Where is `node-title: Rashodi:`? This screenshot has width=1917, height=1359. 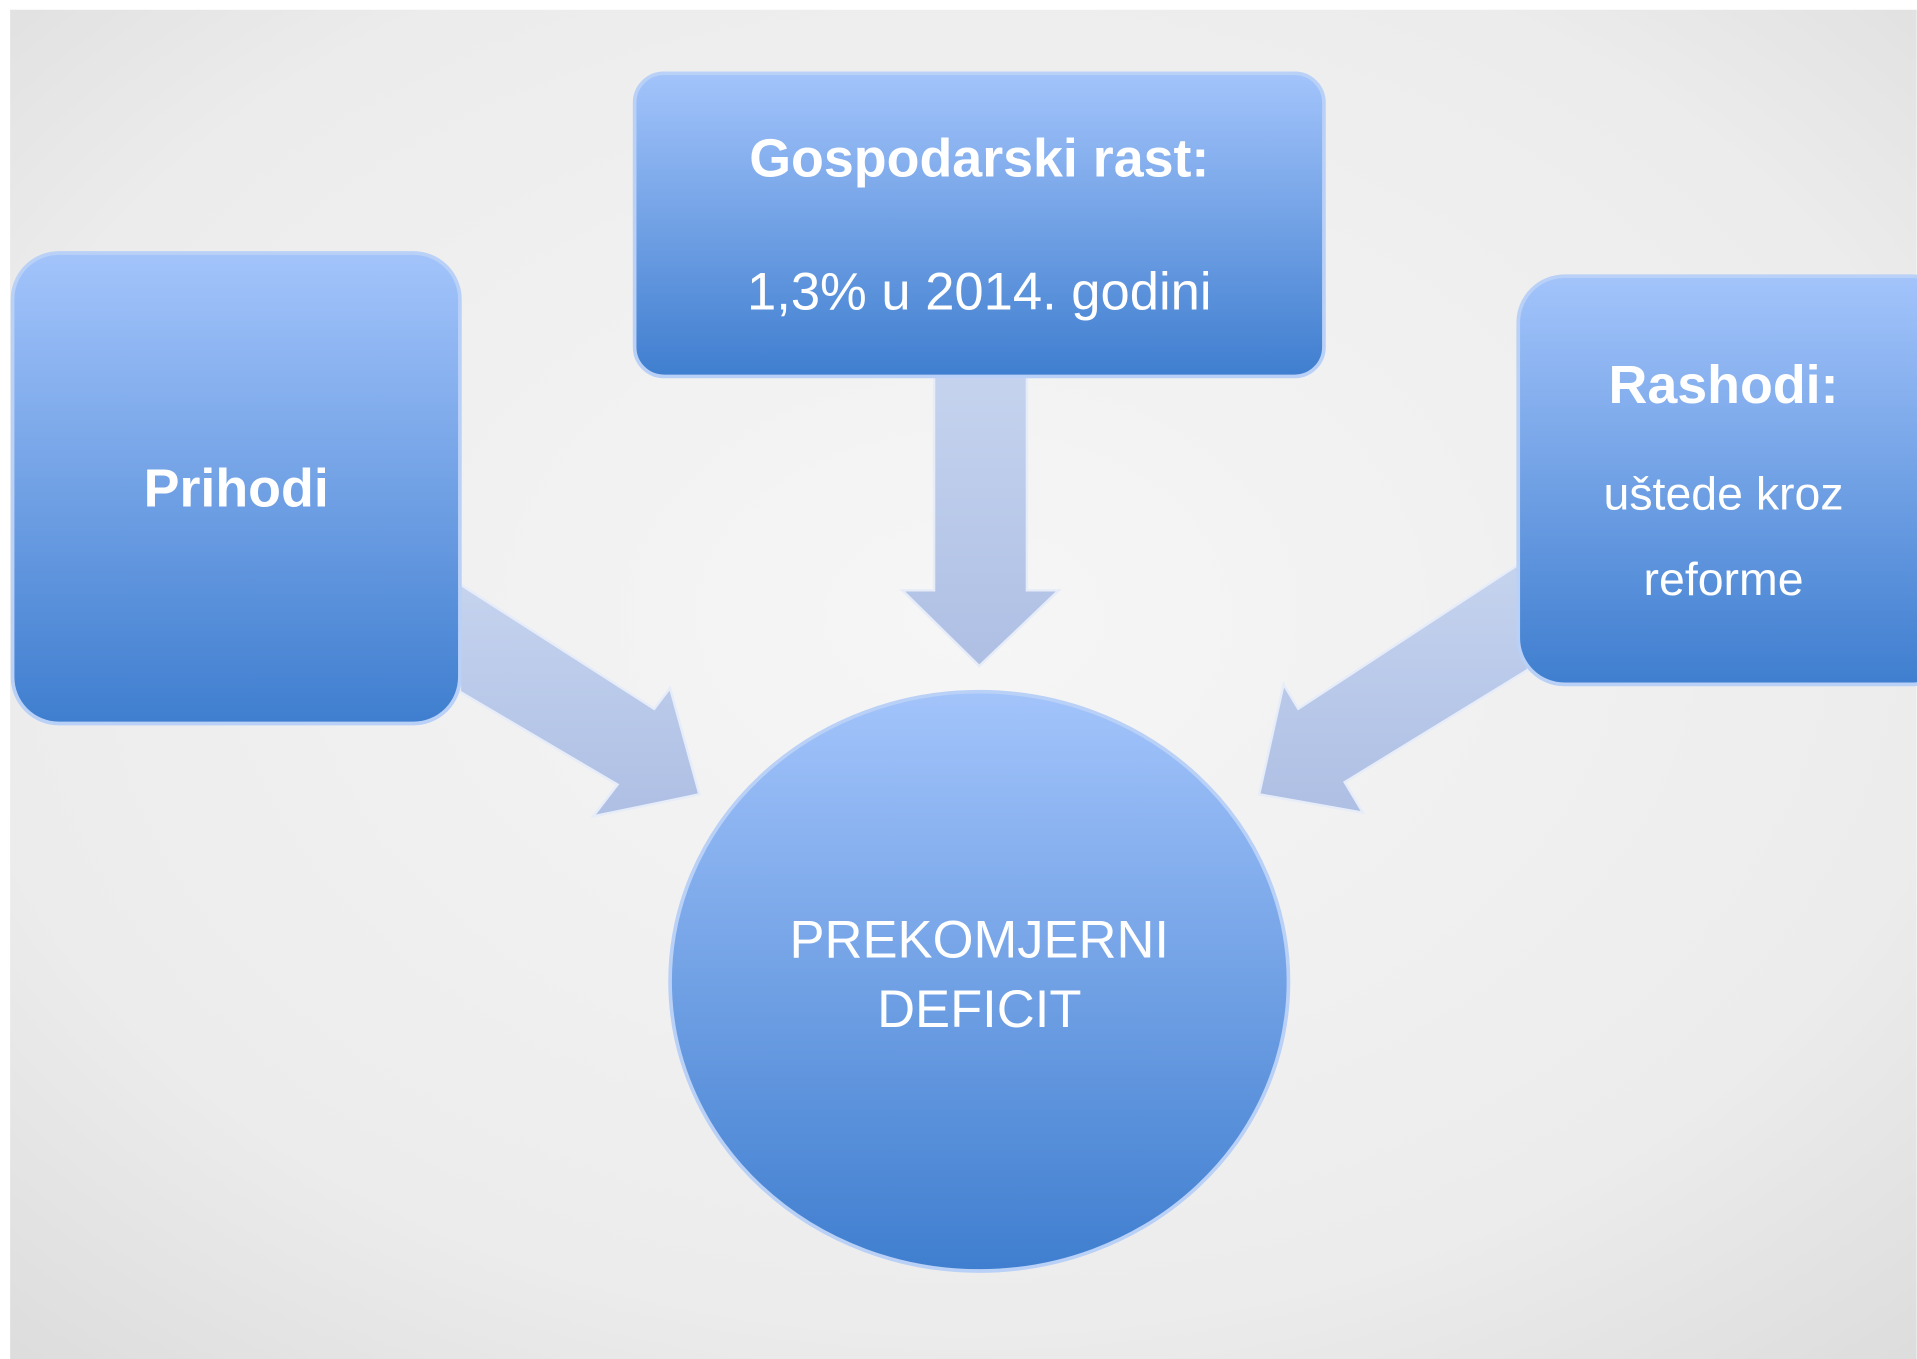
node-title: Rashodi: is located at coordinates (1724, 385).